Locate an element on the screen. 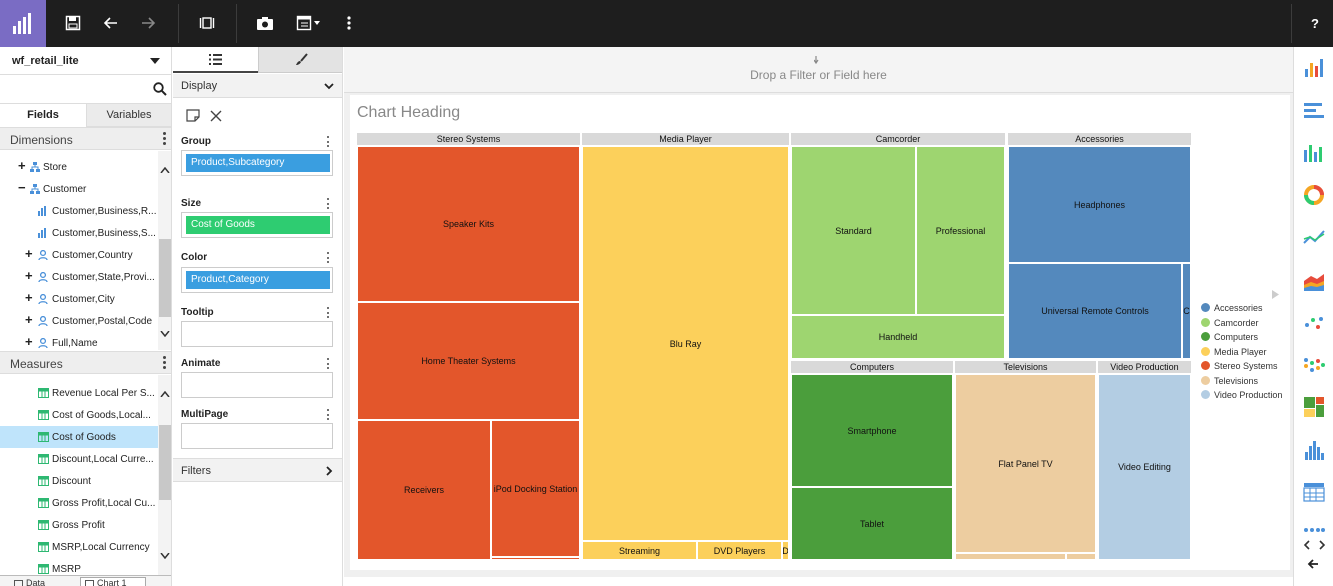 The width and height of the screenshot is (1333, 586). dimensions-header: Dimensions is located at coordinates (85, 138).